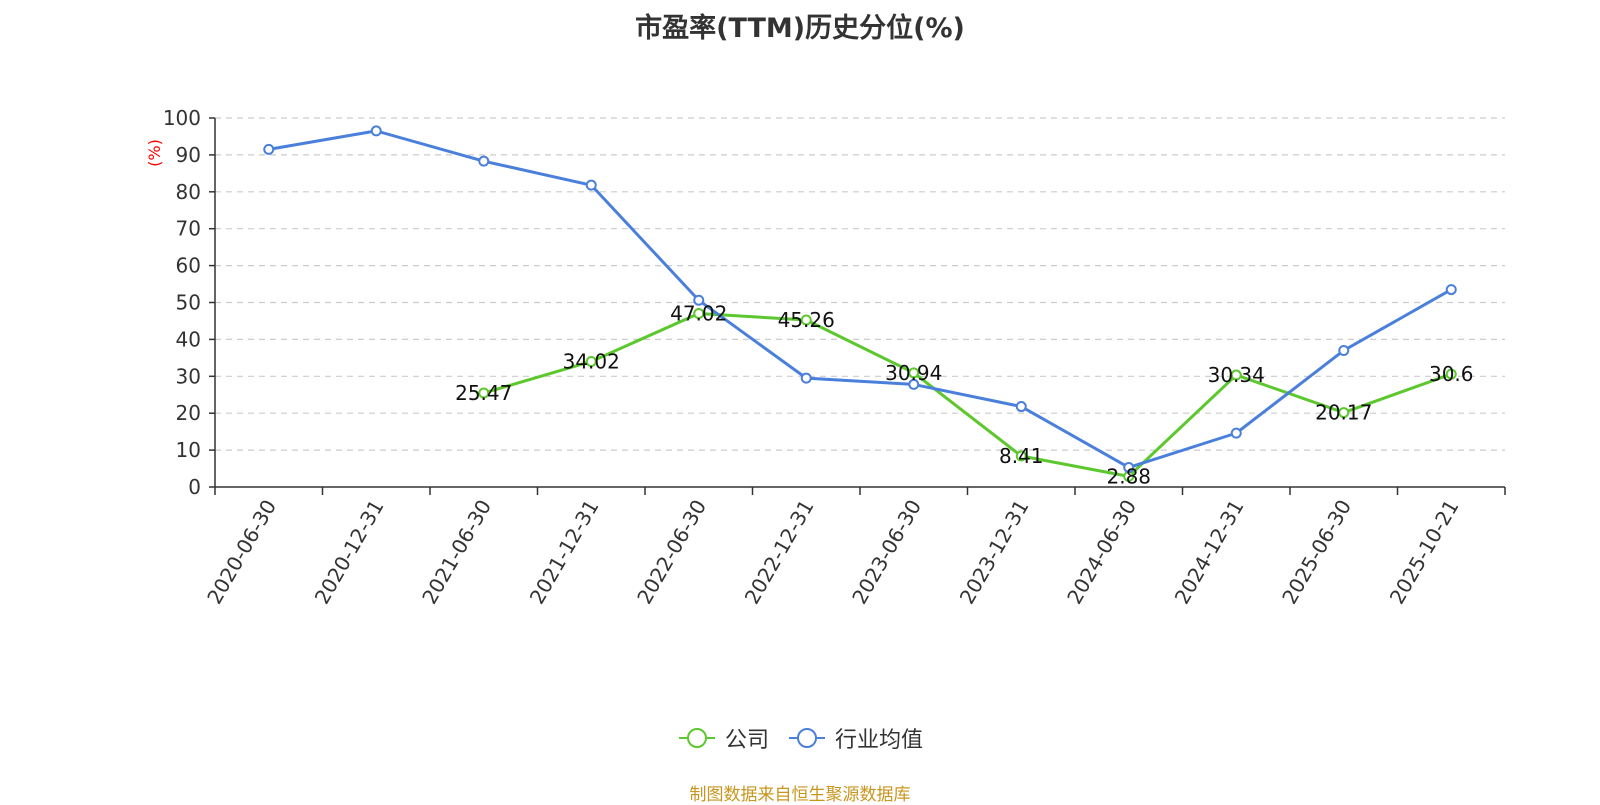  Describe the element at coordinates (723, 738) in the screenshot. I see `legend-item-company: 公司` at that location.